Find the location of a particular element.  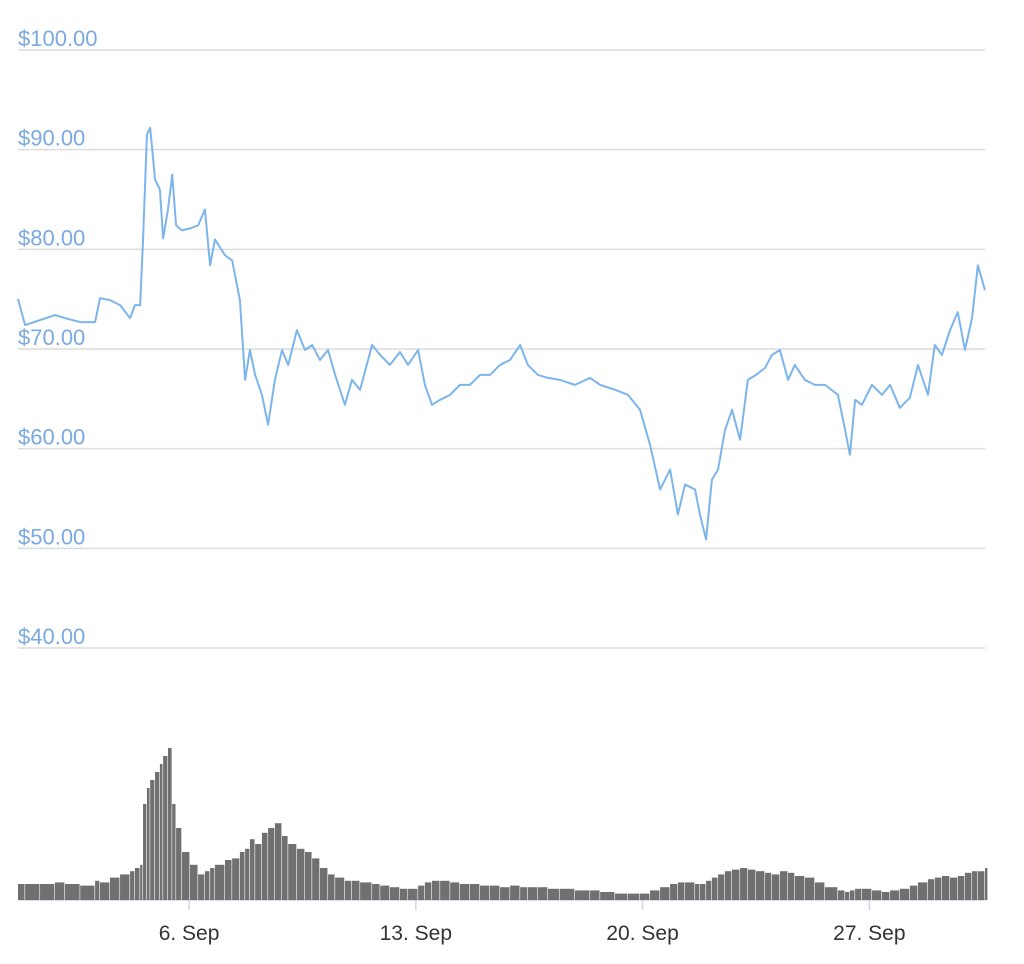

y-tick-label: $60.00 is located at coordinates (51, 437).